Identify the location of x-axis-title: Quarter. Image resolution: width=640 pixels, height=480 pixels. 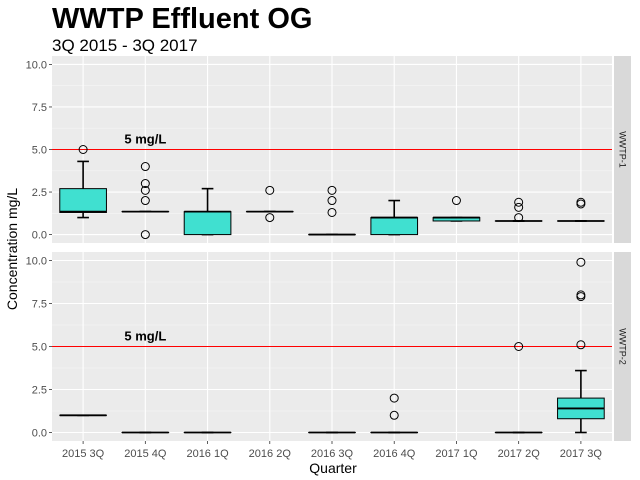
(333, 468).